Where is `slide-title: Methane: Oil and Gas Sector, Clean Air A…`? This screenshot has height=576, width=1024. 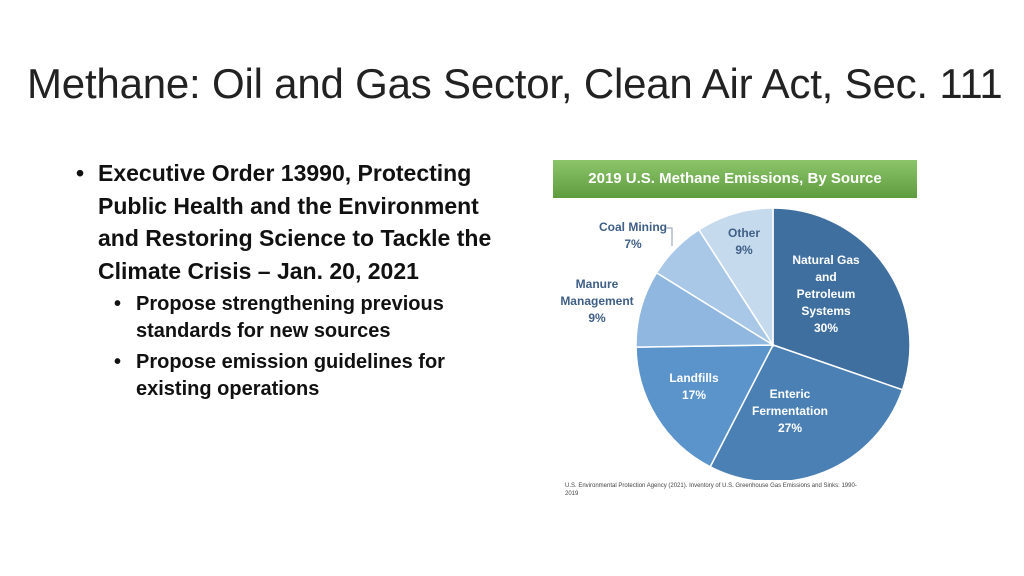 slide-title: Methane: Oil and Gas Sector, Clean Air A… is located at coordinates (515, 83).